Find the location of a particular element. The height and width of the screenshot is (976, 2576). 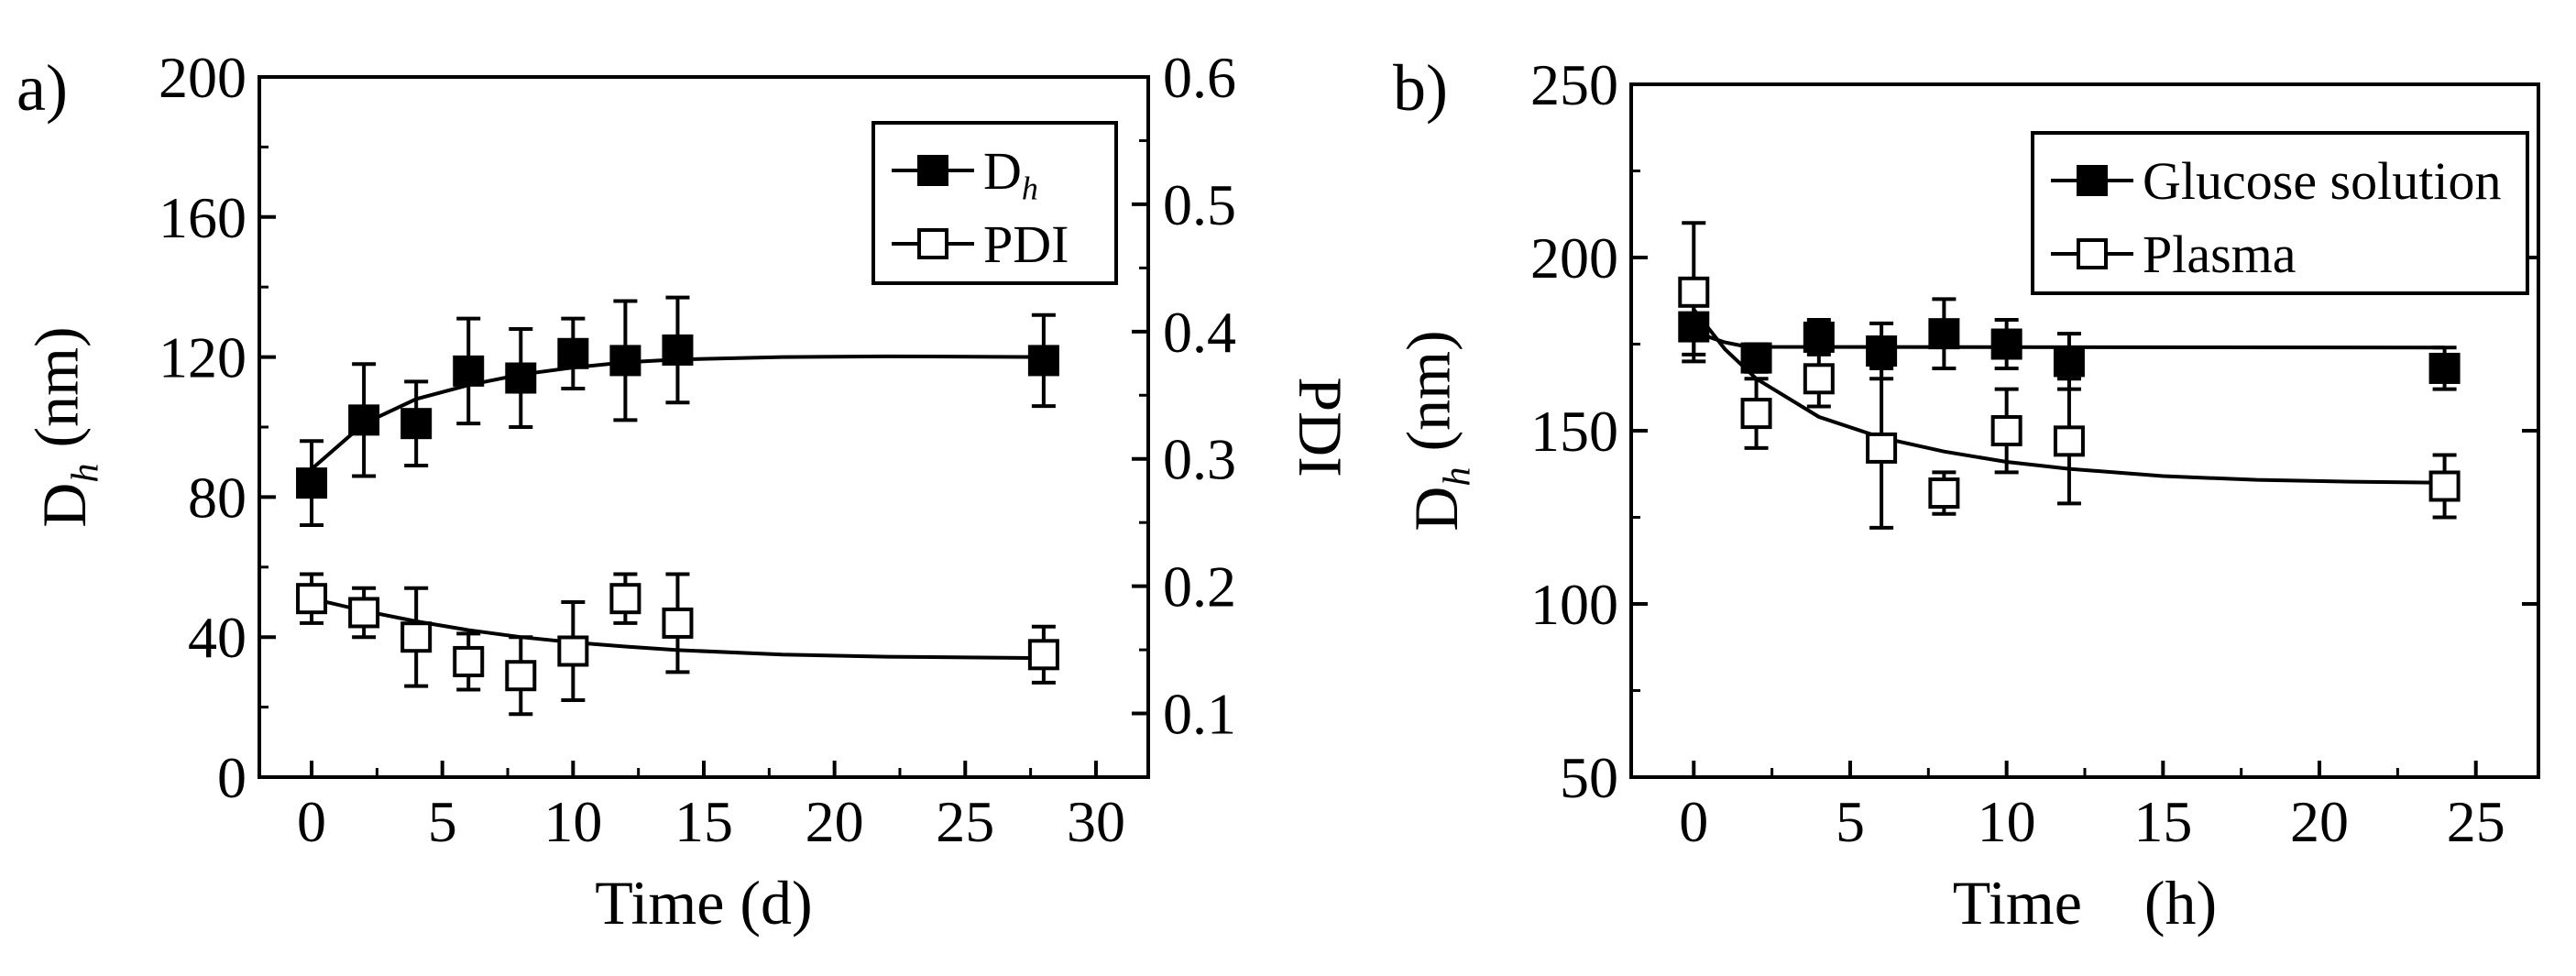

y-tick-label: 250 is located at coordinates (1574, 84).